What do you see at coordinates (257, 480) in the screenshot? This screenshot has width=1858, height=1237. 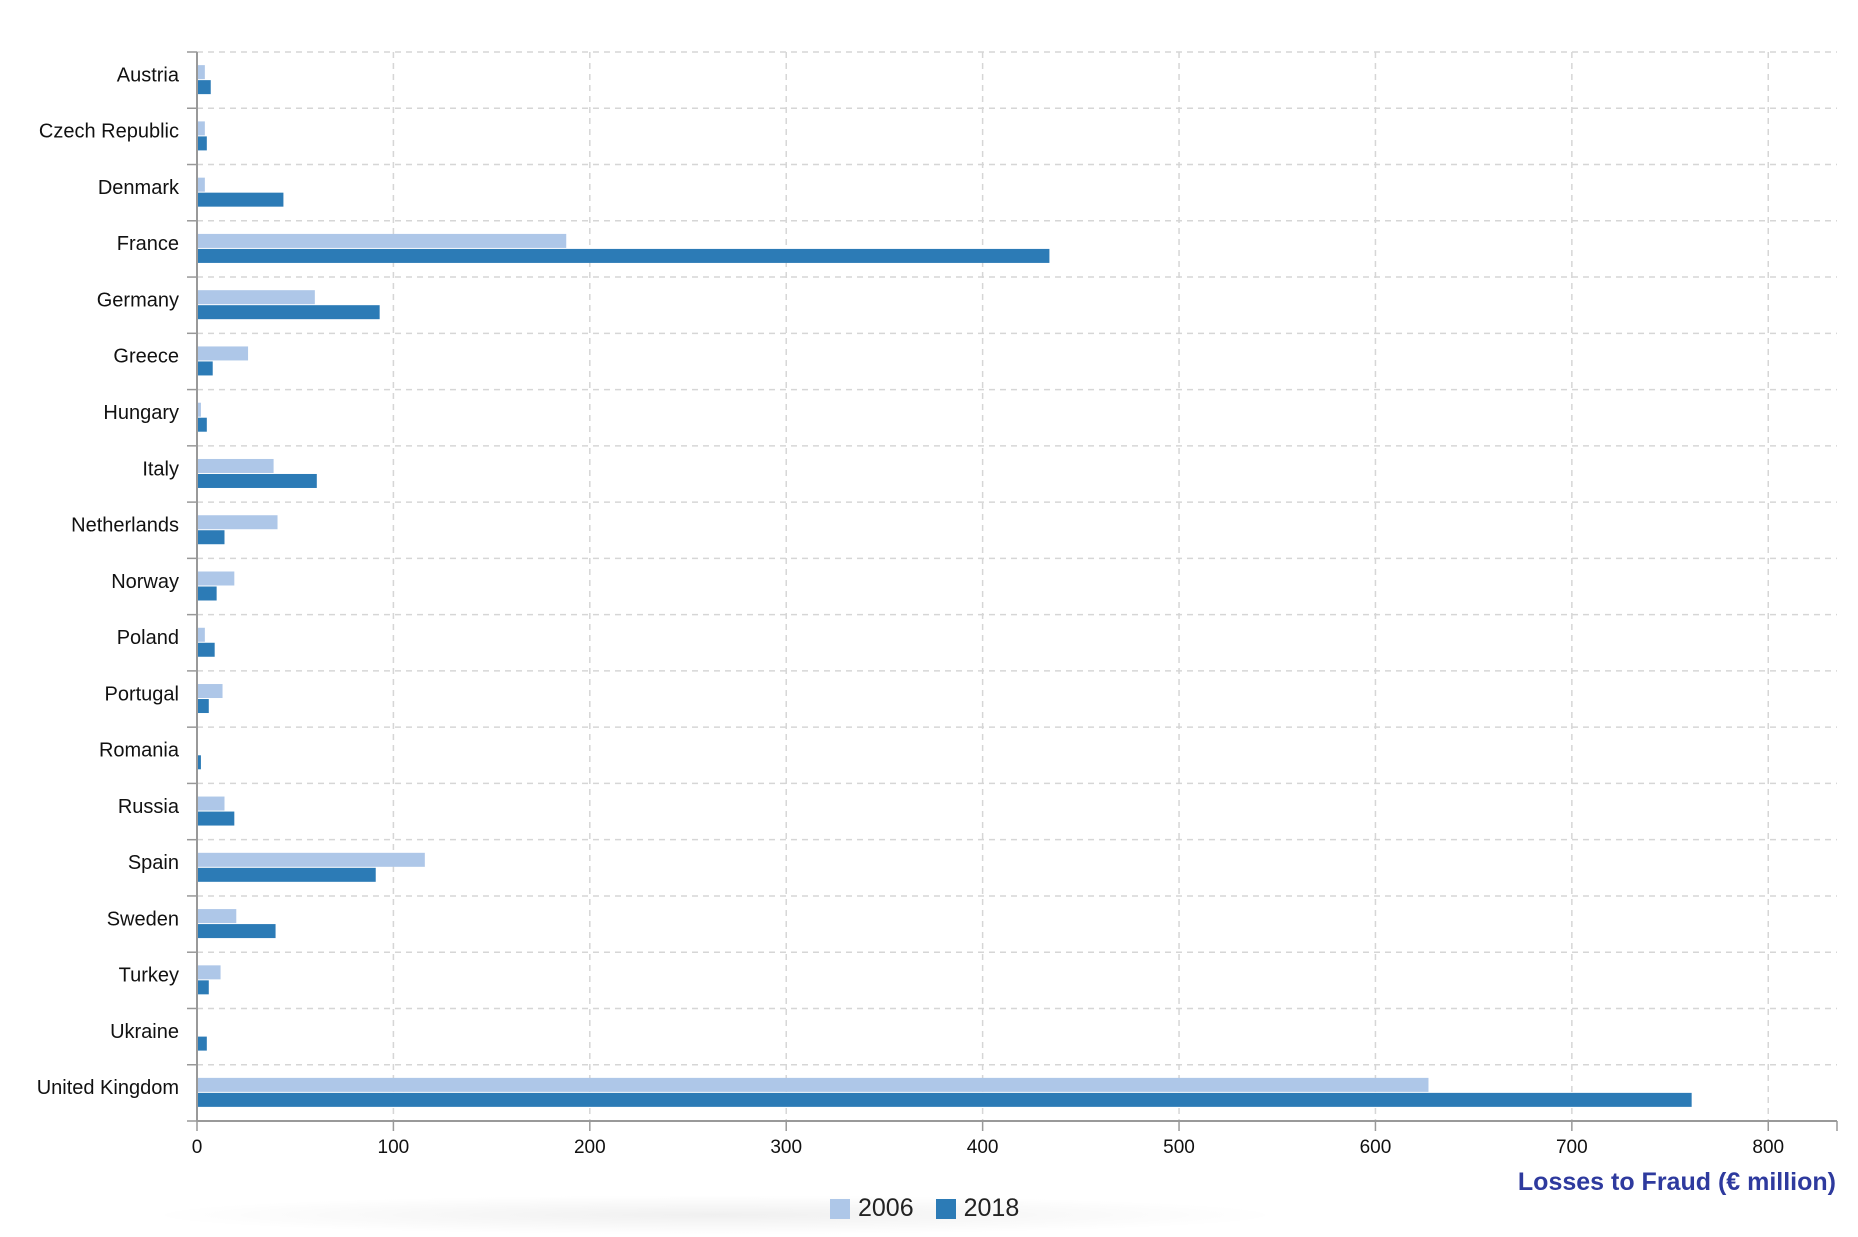 I see `bar-italy-2018` at bounding box center [257, 480].